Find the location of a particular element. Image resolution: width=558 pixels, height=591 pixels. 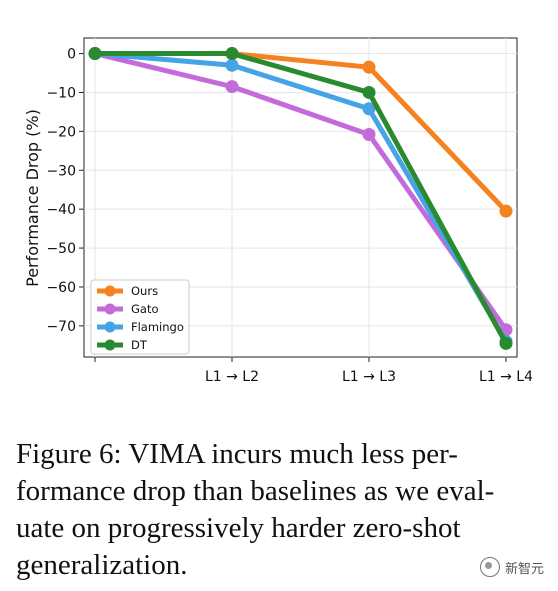

legend-label: Gato is located at coordinates (145, 309).